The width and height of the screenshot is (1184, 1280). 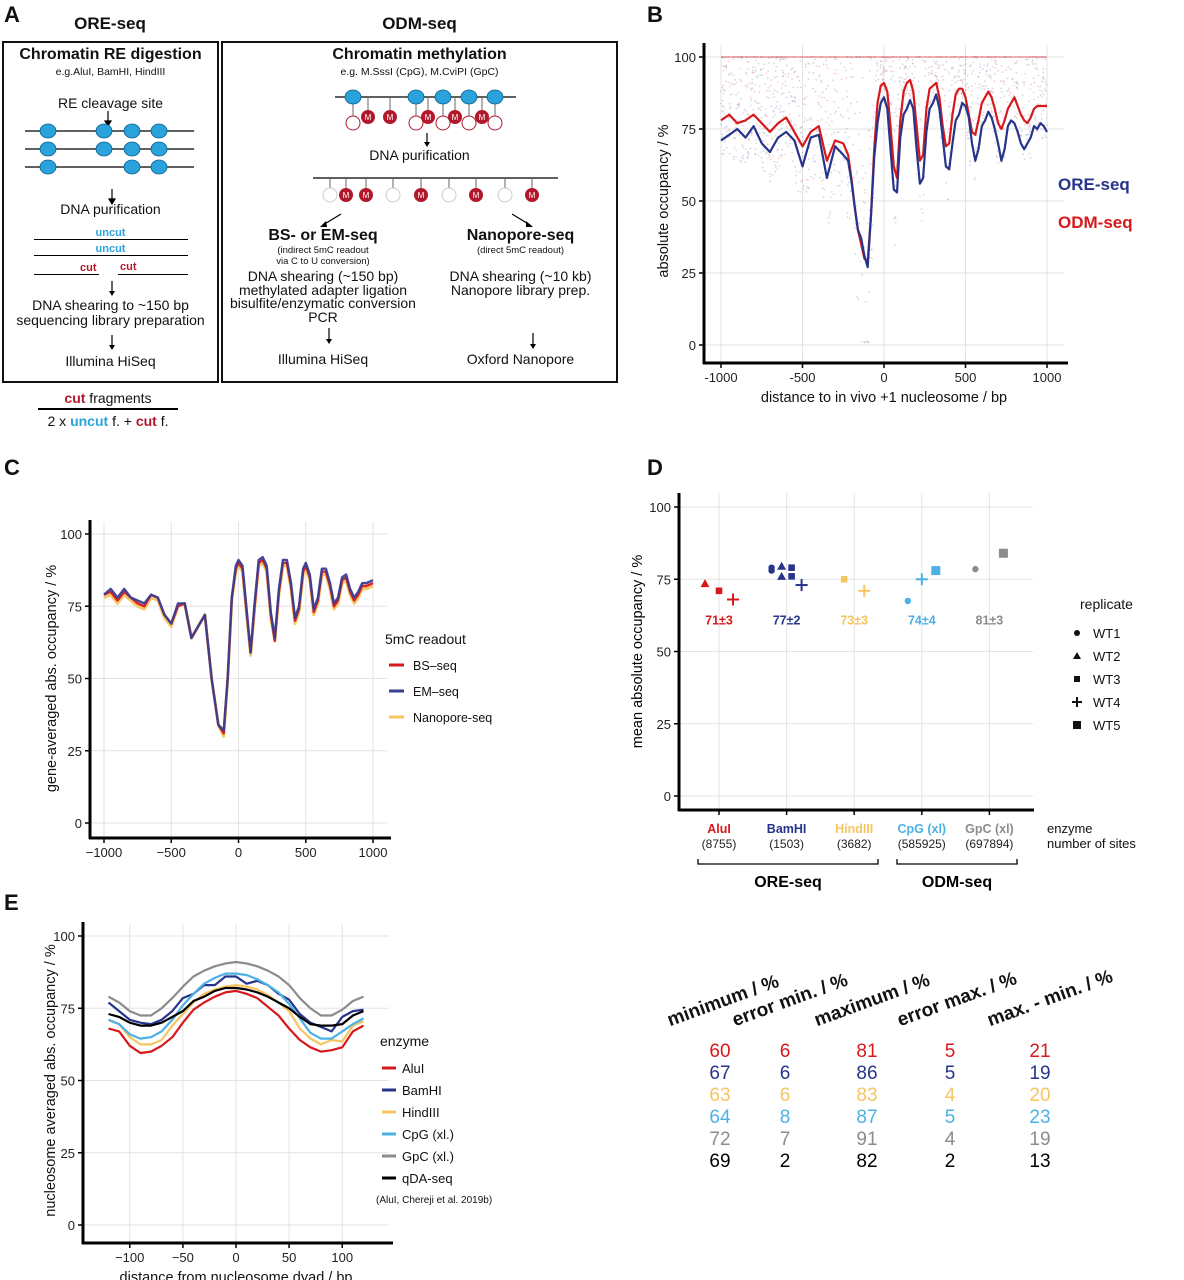 I want to click on nanopore-step: DNA shearing (~10 kb), so click(x=520, y=276).